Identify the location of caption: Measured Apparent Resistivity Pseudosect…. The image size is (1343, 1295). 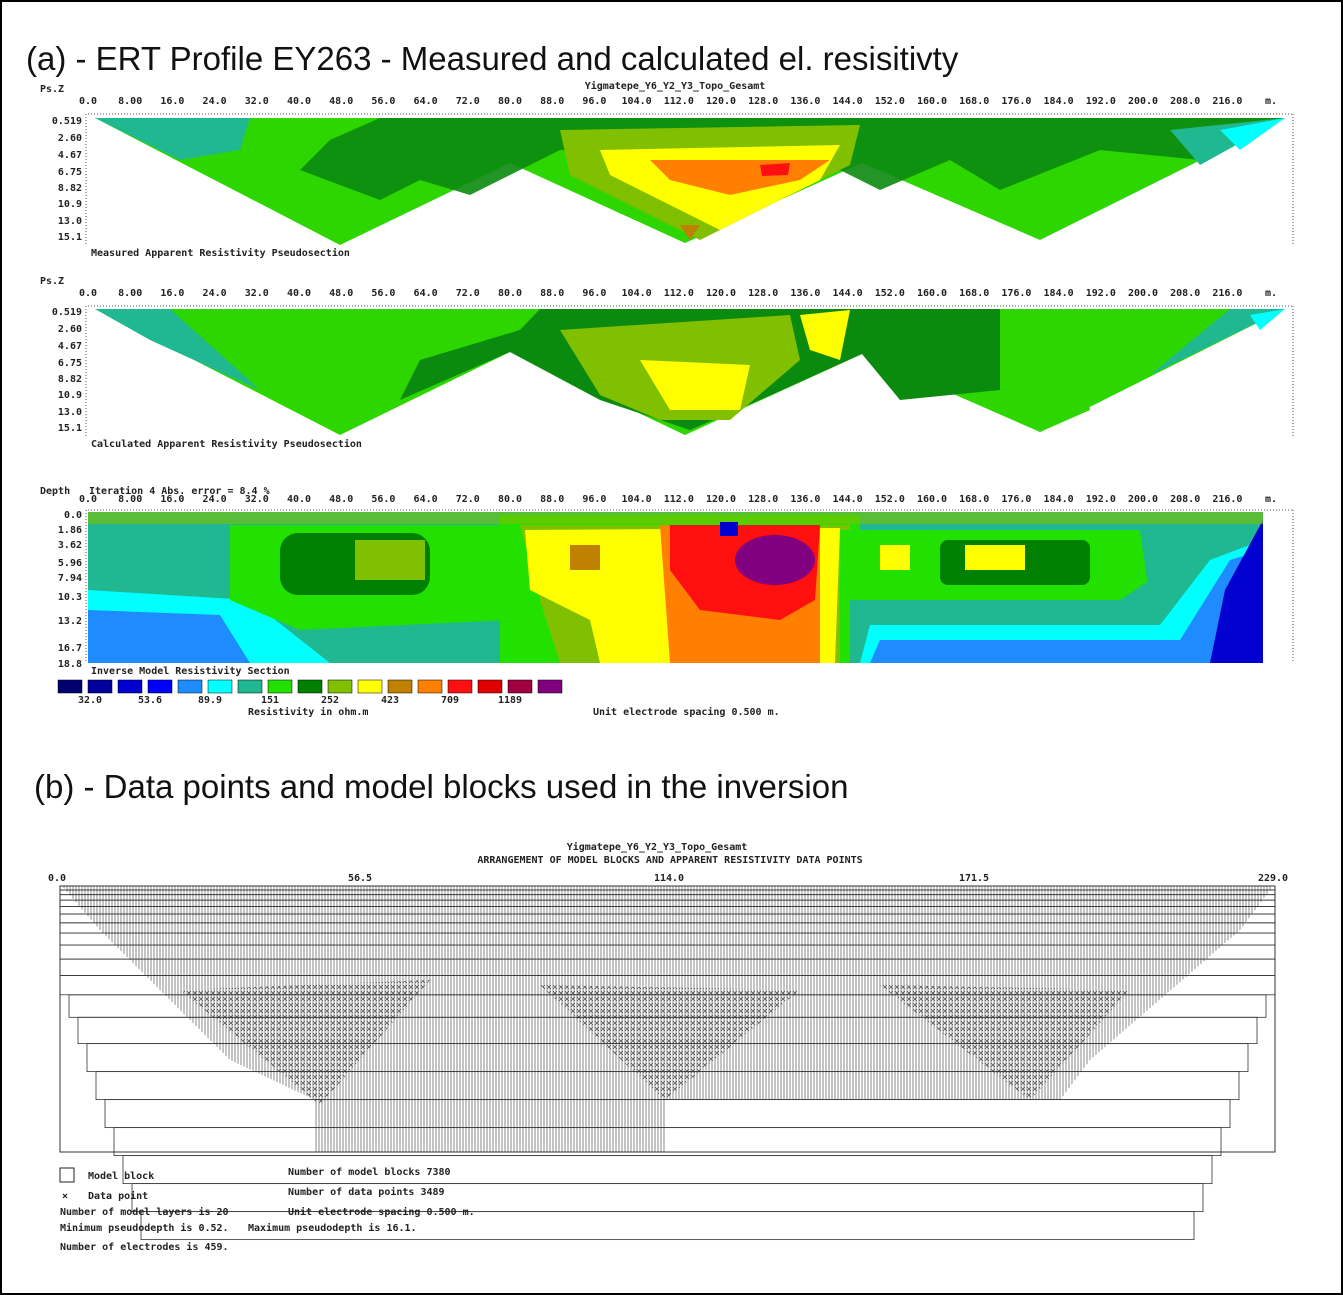
(220, 253).